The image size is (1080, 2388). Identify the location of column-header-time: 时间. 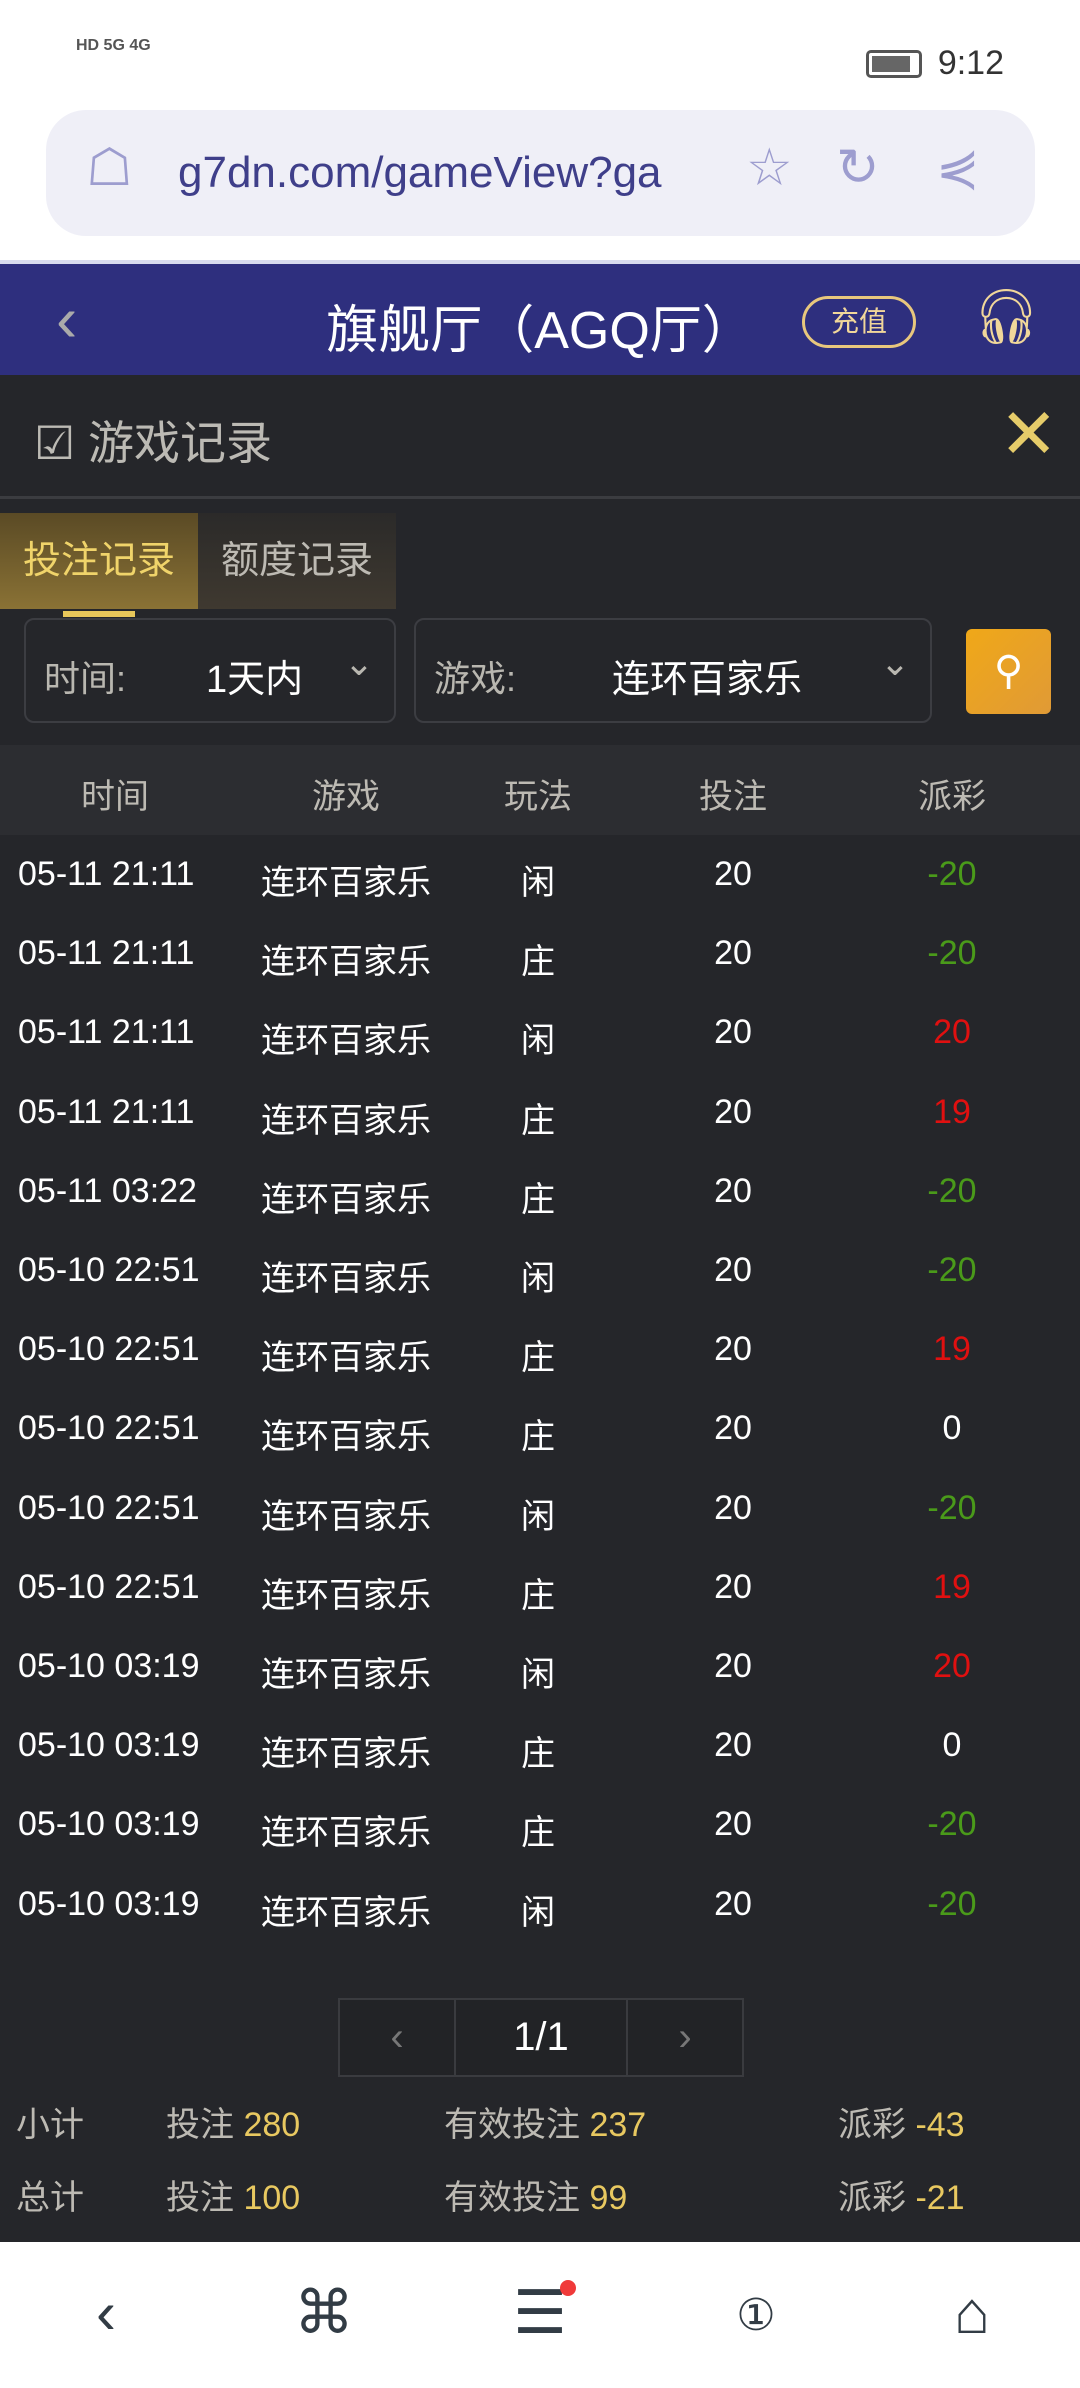
(115, 797).